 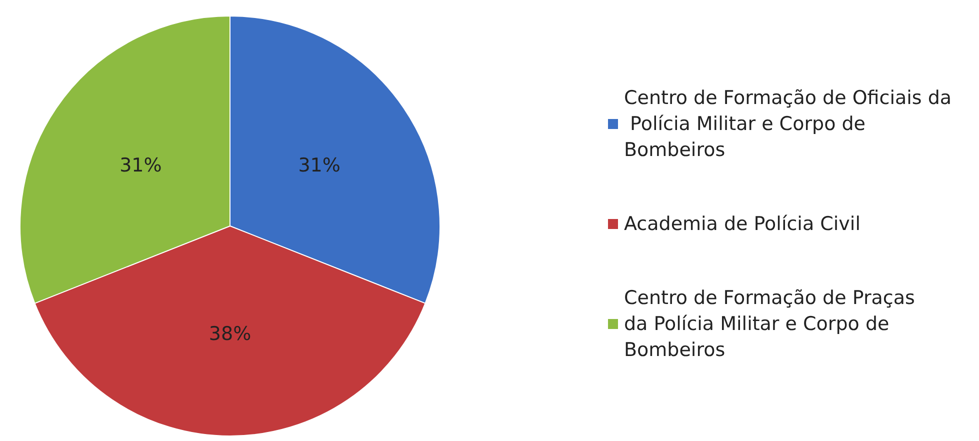 What do you see at coordinates (230, 334) in the screenshot?
I see `data-label: 38%` at bounding box center [230, 334].